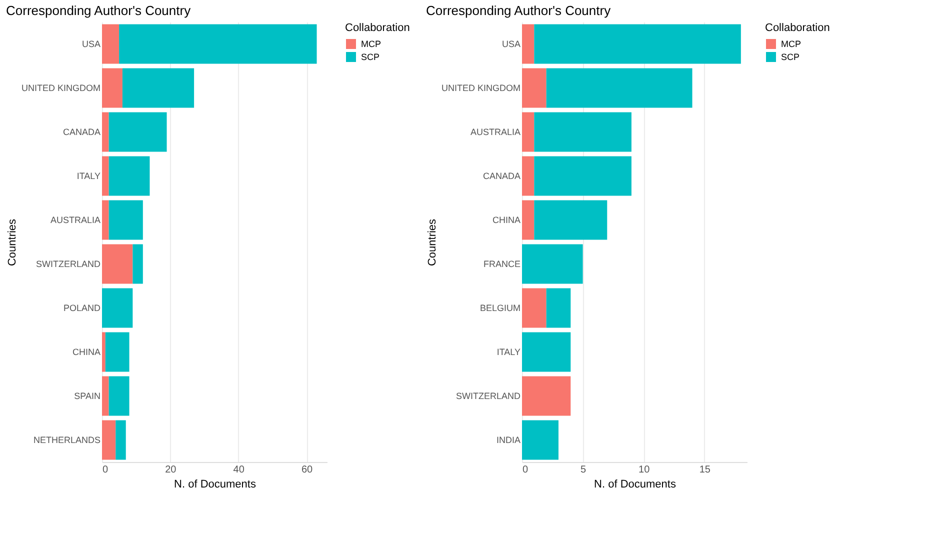 This screenshot has width=952, height=545. What do you see at coordinates (82, 308) in the screenshot?
I see `y-tick-label: POLAND` at bounding box center [82, 308].